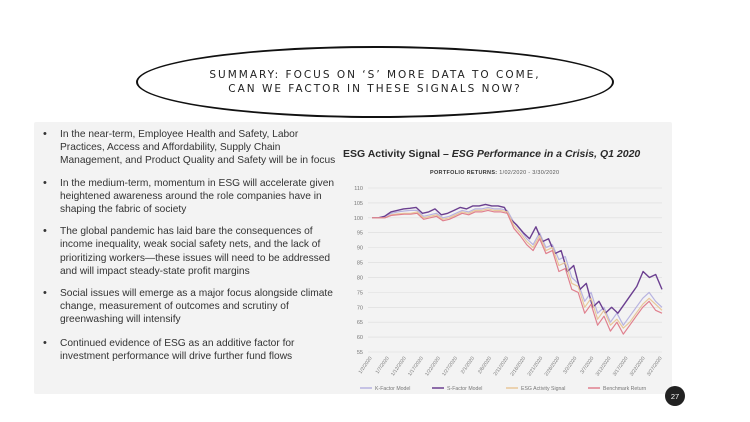  I want to click on y-tick-label: 80, so click(360, 278).